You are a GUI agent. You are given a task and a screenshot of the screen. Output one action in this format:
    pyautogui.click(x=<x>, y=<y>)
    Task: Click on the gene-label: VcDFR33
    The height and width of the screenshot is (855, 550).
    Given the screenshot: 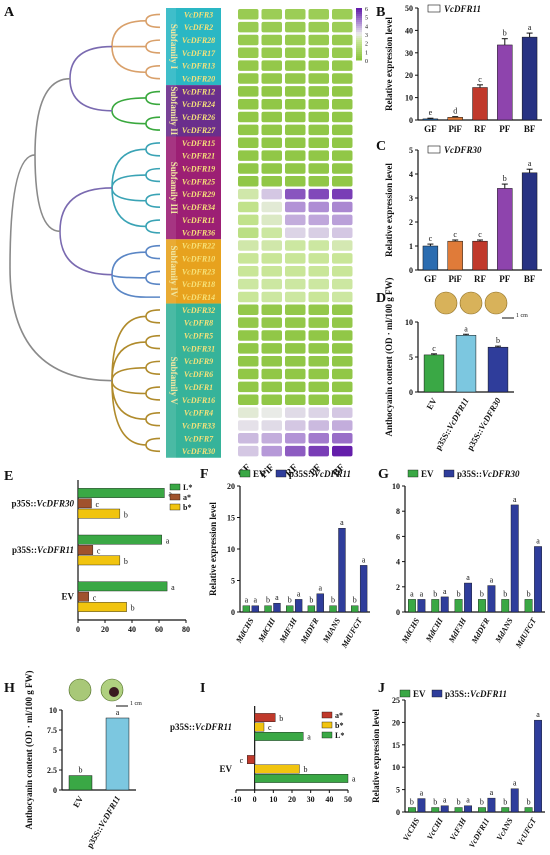 What is the action you would take?
    pyautogui.click(x=198, y=425)
    